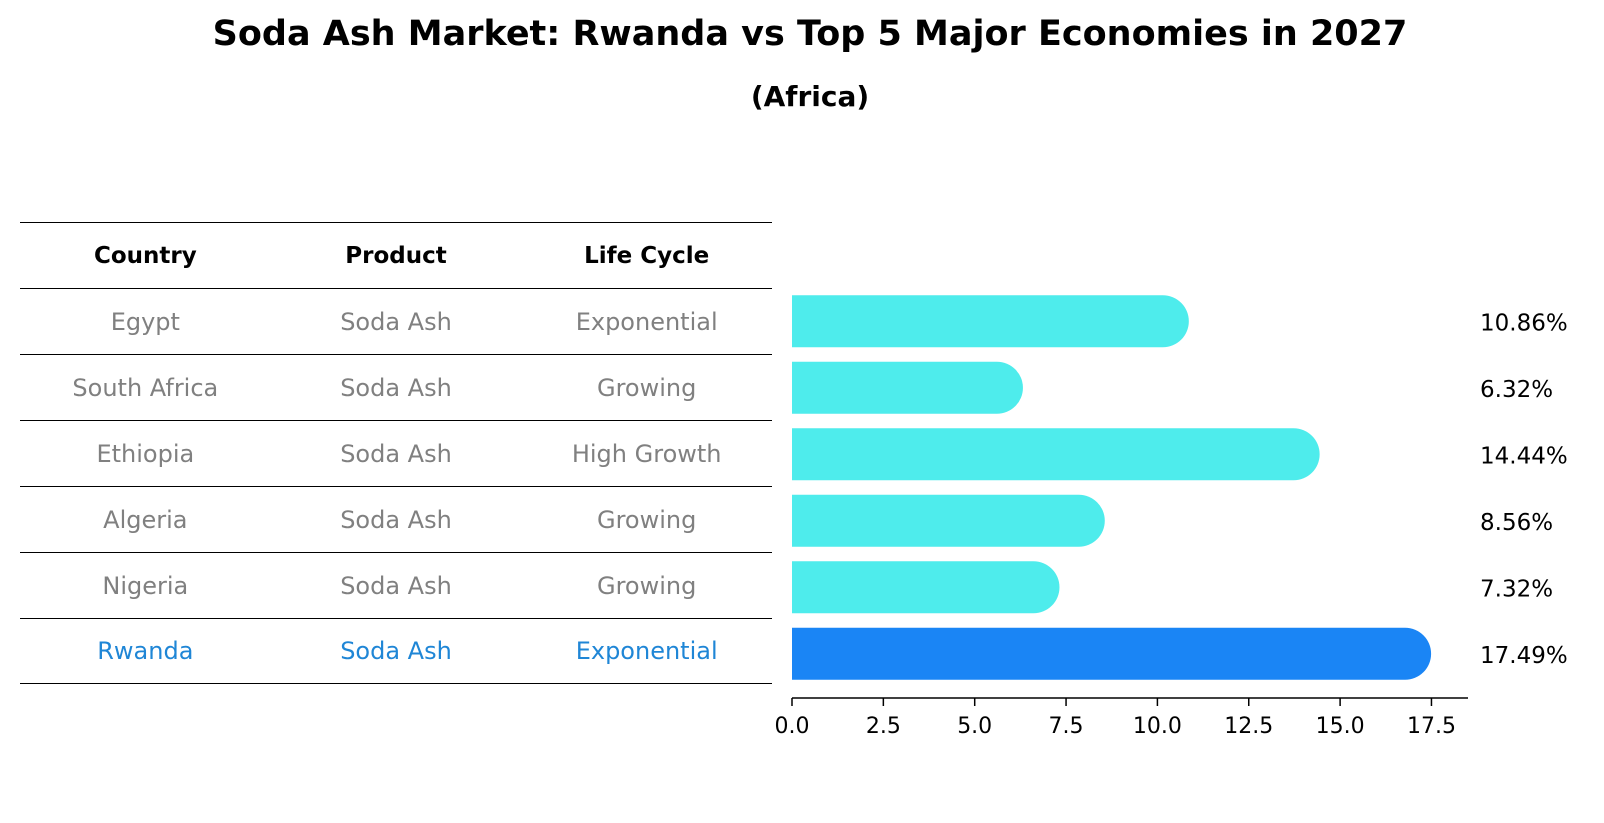 The image size is (1604, 823). Describe the element at coordinates (1431, 726) in the screenshot. I see `x-tick-label: 17.5` at that location.